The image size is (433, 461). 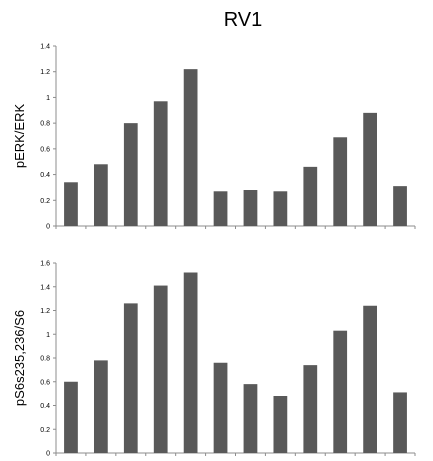 What do you see at coordinates (19, 358) in the screenshot?
I see `y-axis-label-ps6: pS6s235,236/S6` at bounding box center [19, 358].